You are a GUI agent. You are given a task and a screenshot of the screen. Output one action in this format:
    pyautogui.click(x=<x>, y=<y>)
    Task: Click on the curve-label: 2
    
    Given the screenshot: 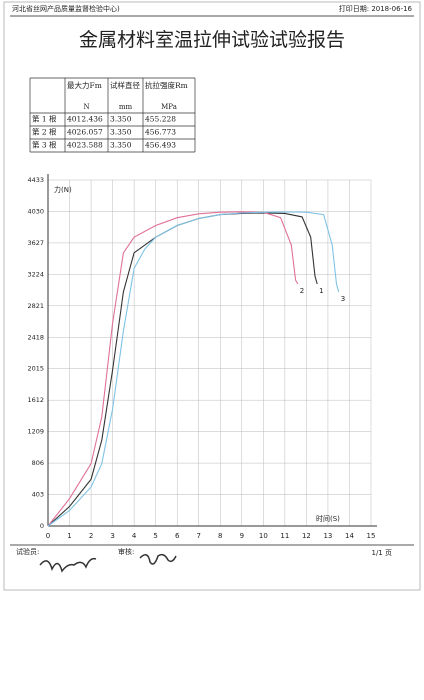 What is the action you would take?
    pyautogui.click(x=302, y=291)
    